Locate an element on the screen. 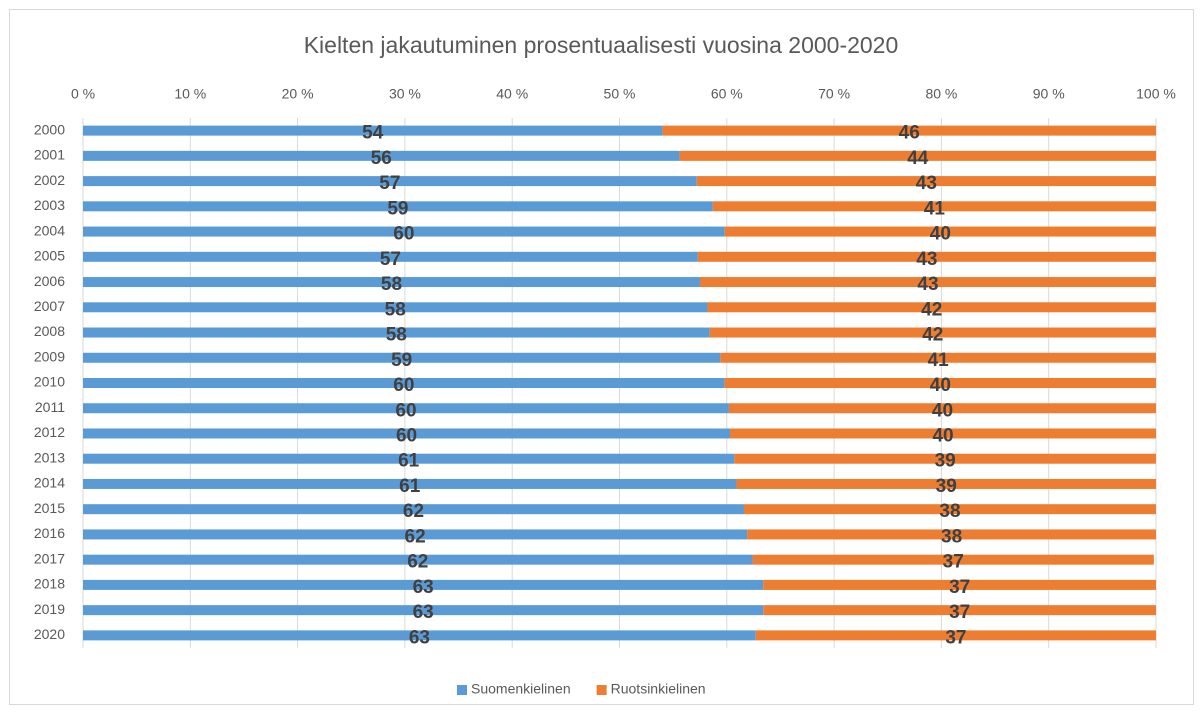 This screenshot has height=715, width=1203. y-tick-label: 2001 is located at coordinates (49, 155).